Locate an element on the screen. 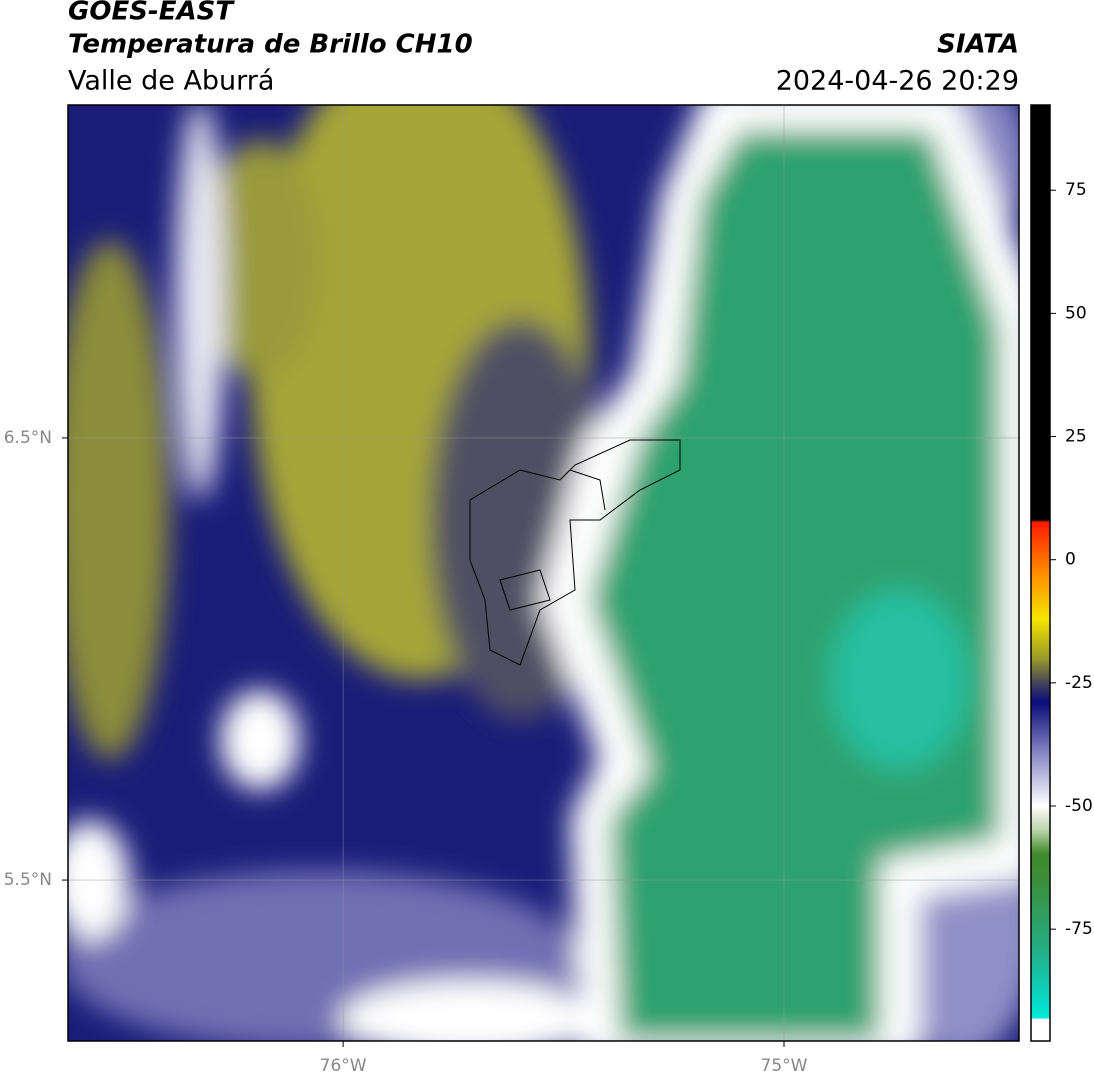 This screenshot has height=1082, width=1094. lon-tick-label: 76°W is located at coordinates (343, 1066).